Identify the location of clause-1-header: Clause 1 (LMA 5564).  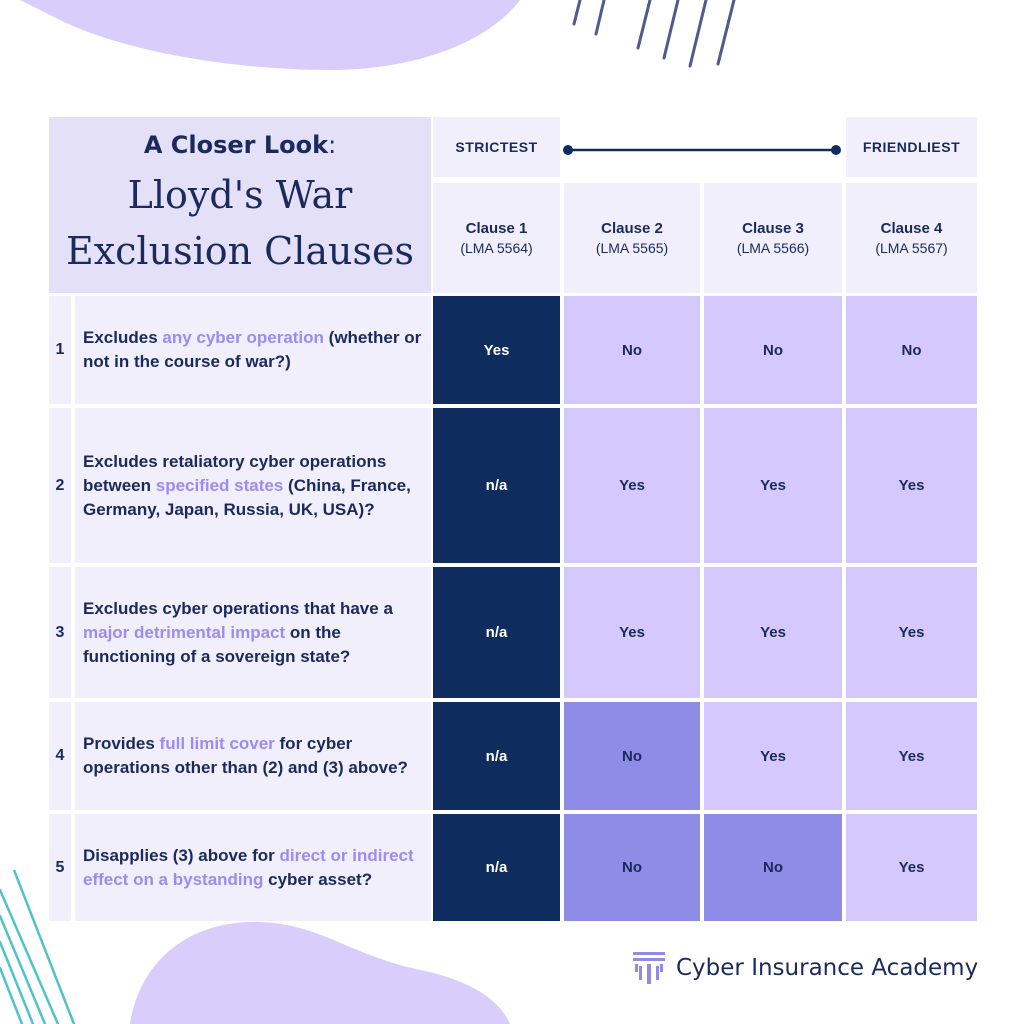
(496, 238).